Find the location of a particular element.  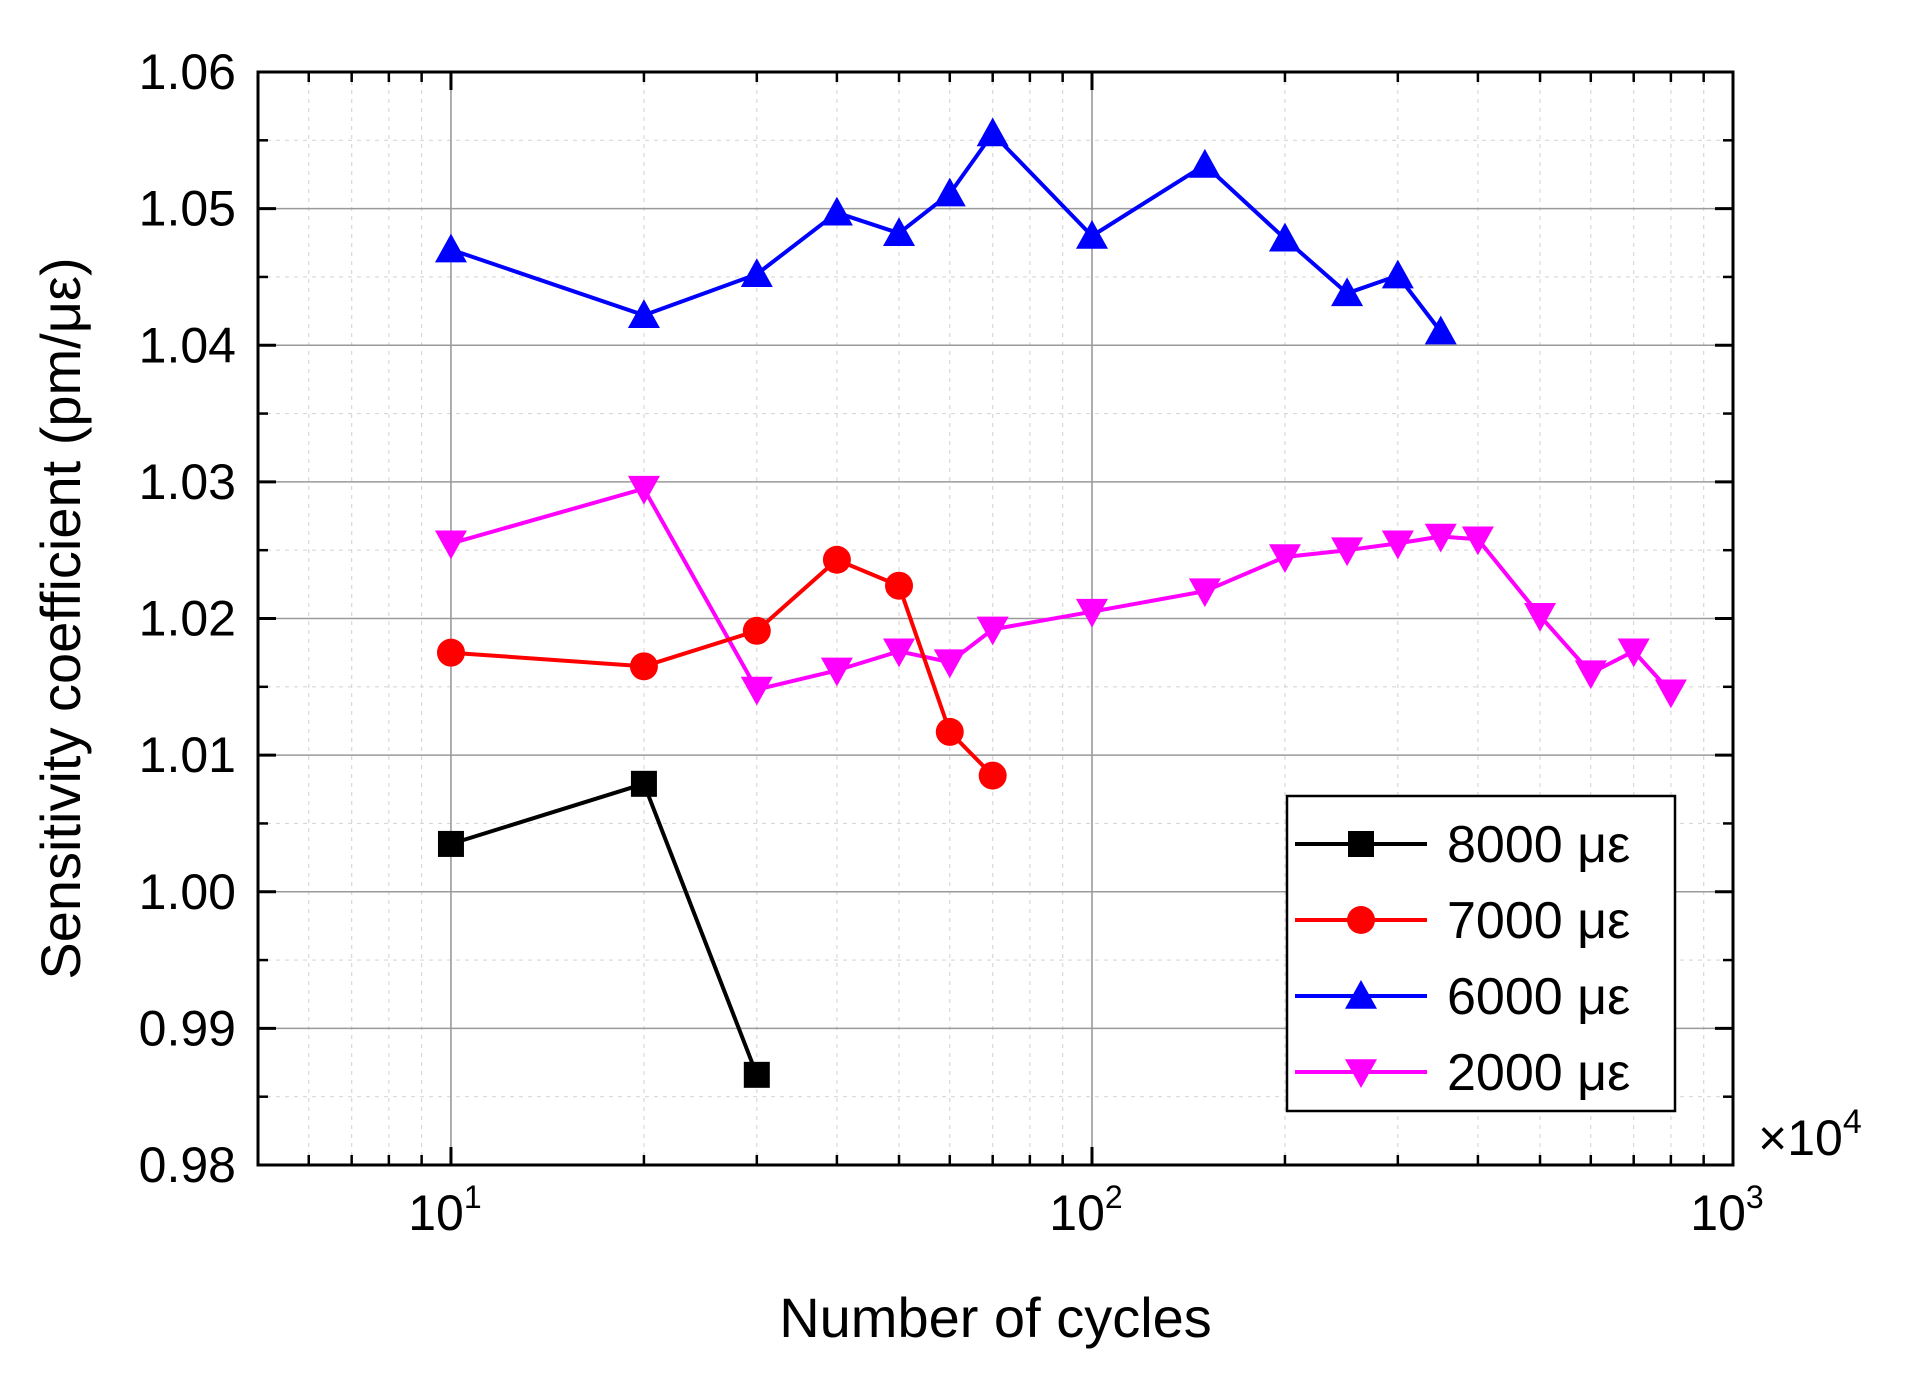

y-axis-title: Sensitivity coefficient (pm/με) is located at coordinates (60, 618).